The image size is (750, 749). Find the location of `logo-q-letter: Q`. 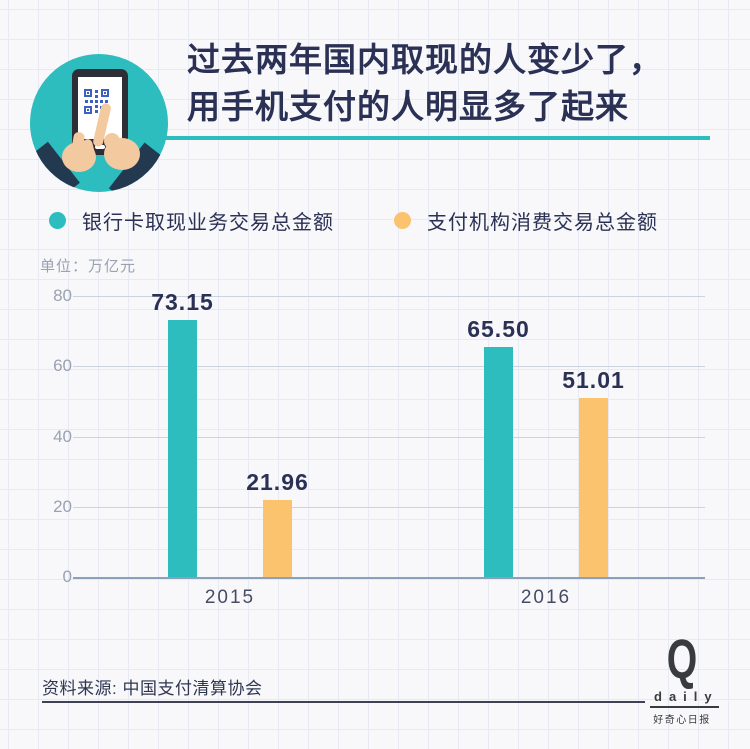

logo-q-letter: Q is located at coordinates (682, 658).